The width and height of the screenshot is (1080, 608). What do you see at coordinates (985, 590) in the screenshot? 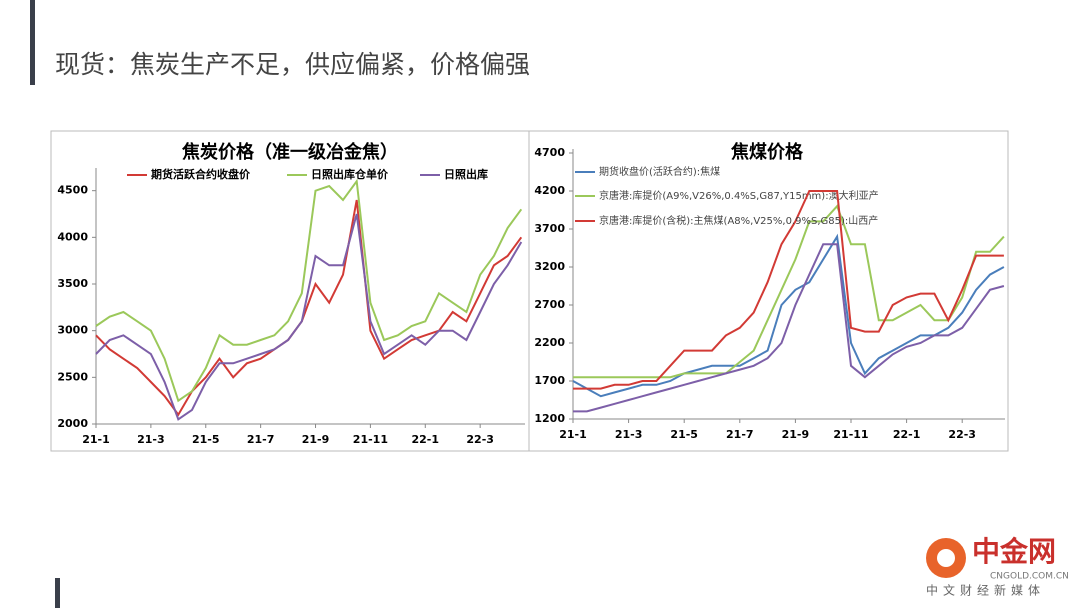
I see `logo-slogan: 中文财经新媒体` at bounding box center [985, 590].